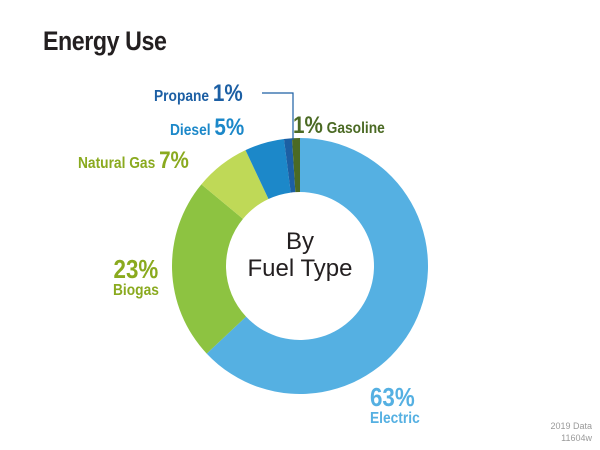 Image resolution: width=600 pixels, height=450 pixels. What do you see at coordinates (576, 438) in the screenshot?
I see `footnote-code: 11604w` at bounding box center [576, 438].